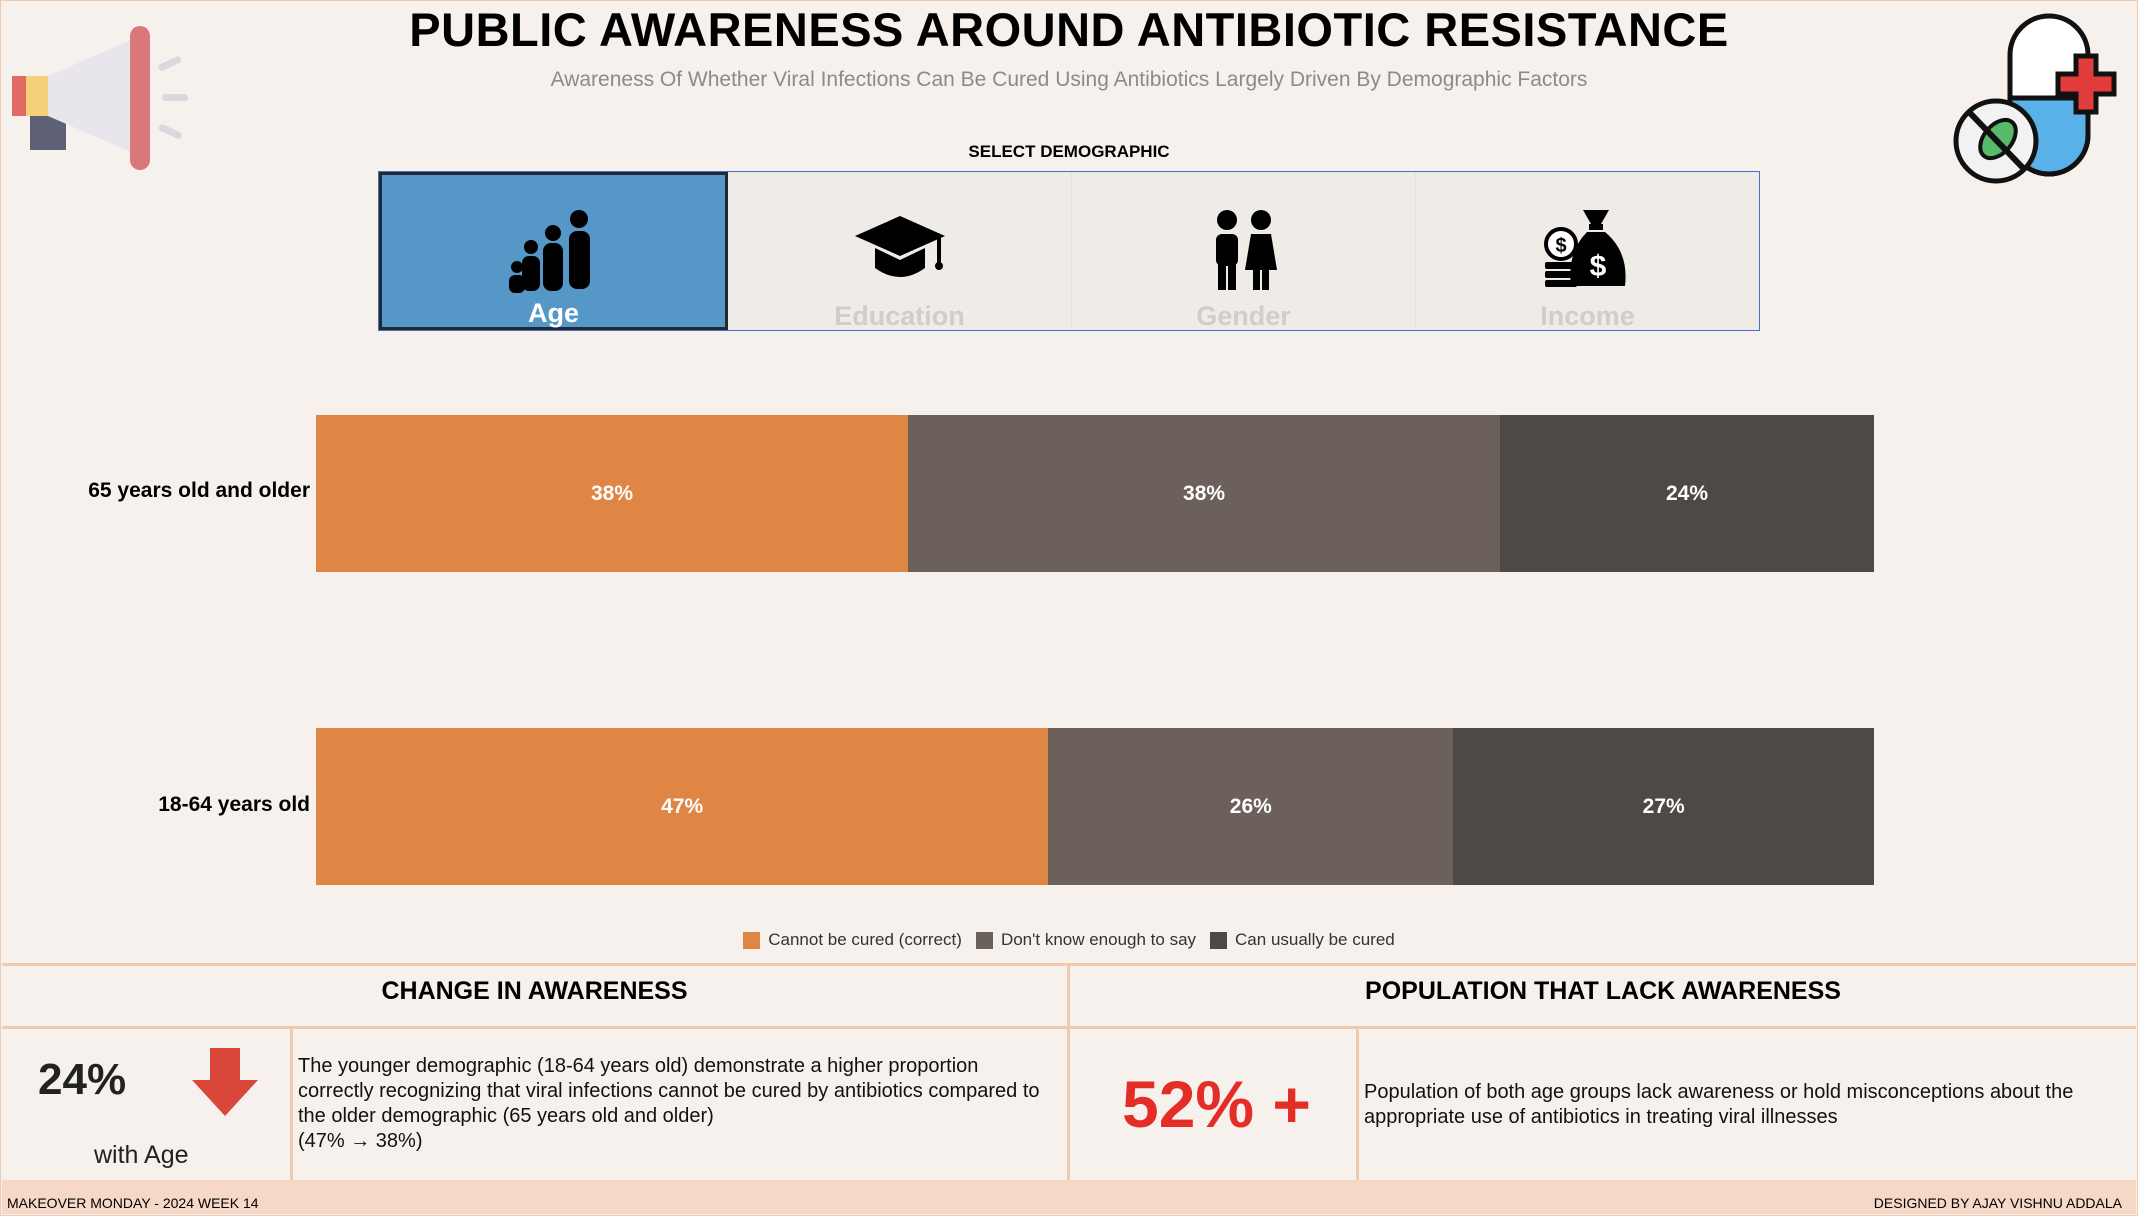 This screenshot has width=2138, height=1216. Describe the element at coordinates (865, 939) in the screenshot. I see `legend-label: Cannot be cured (correct)` at that location.